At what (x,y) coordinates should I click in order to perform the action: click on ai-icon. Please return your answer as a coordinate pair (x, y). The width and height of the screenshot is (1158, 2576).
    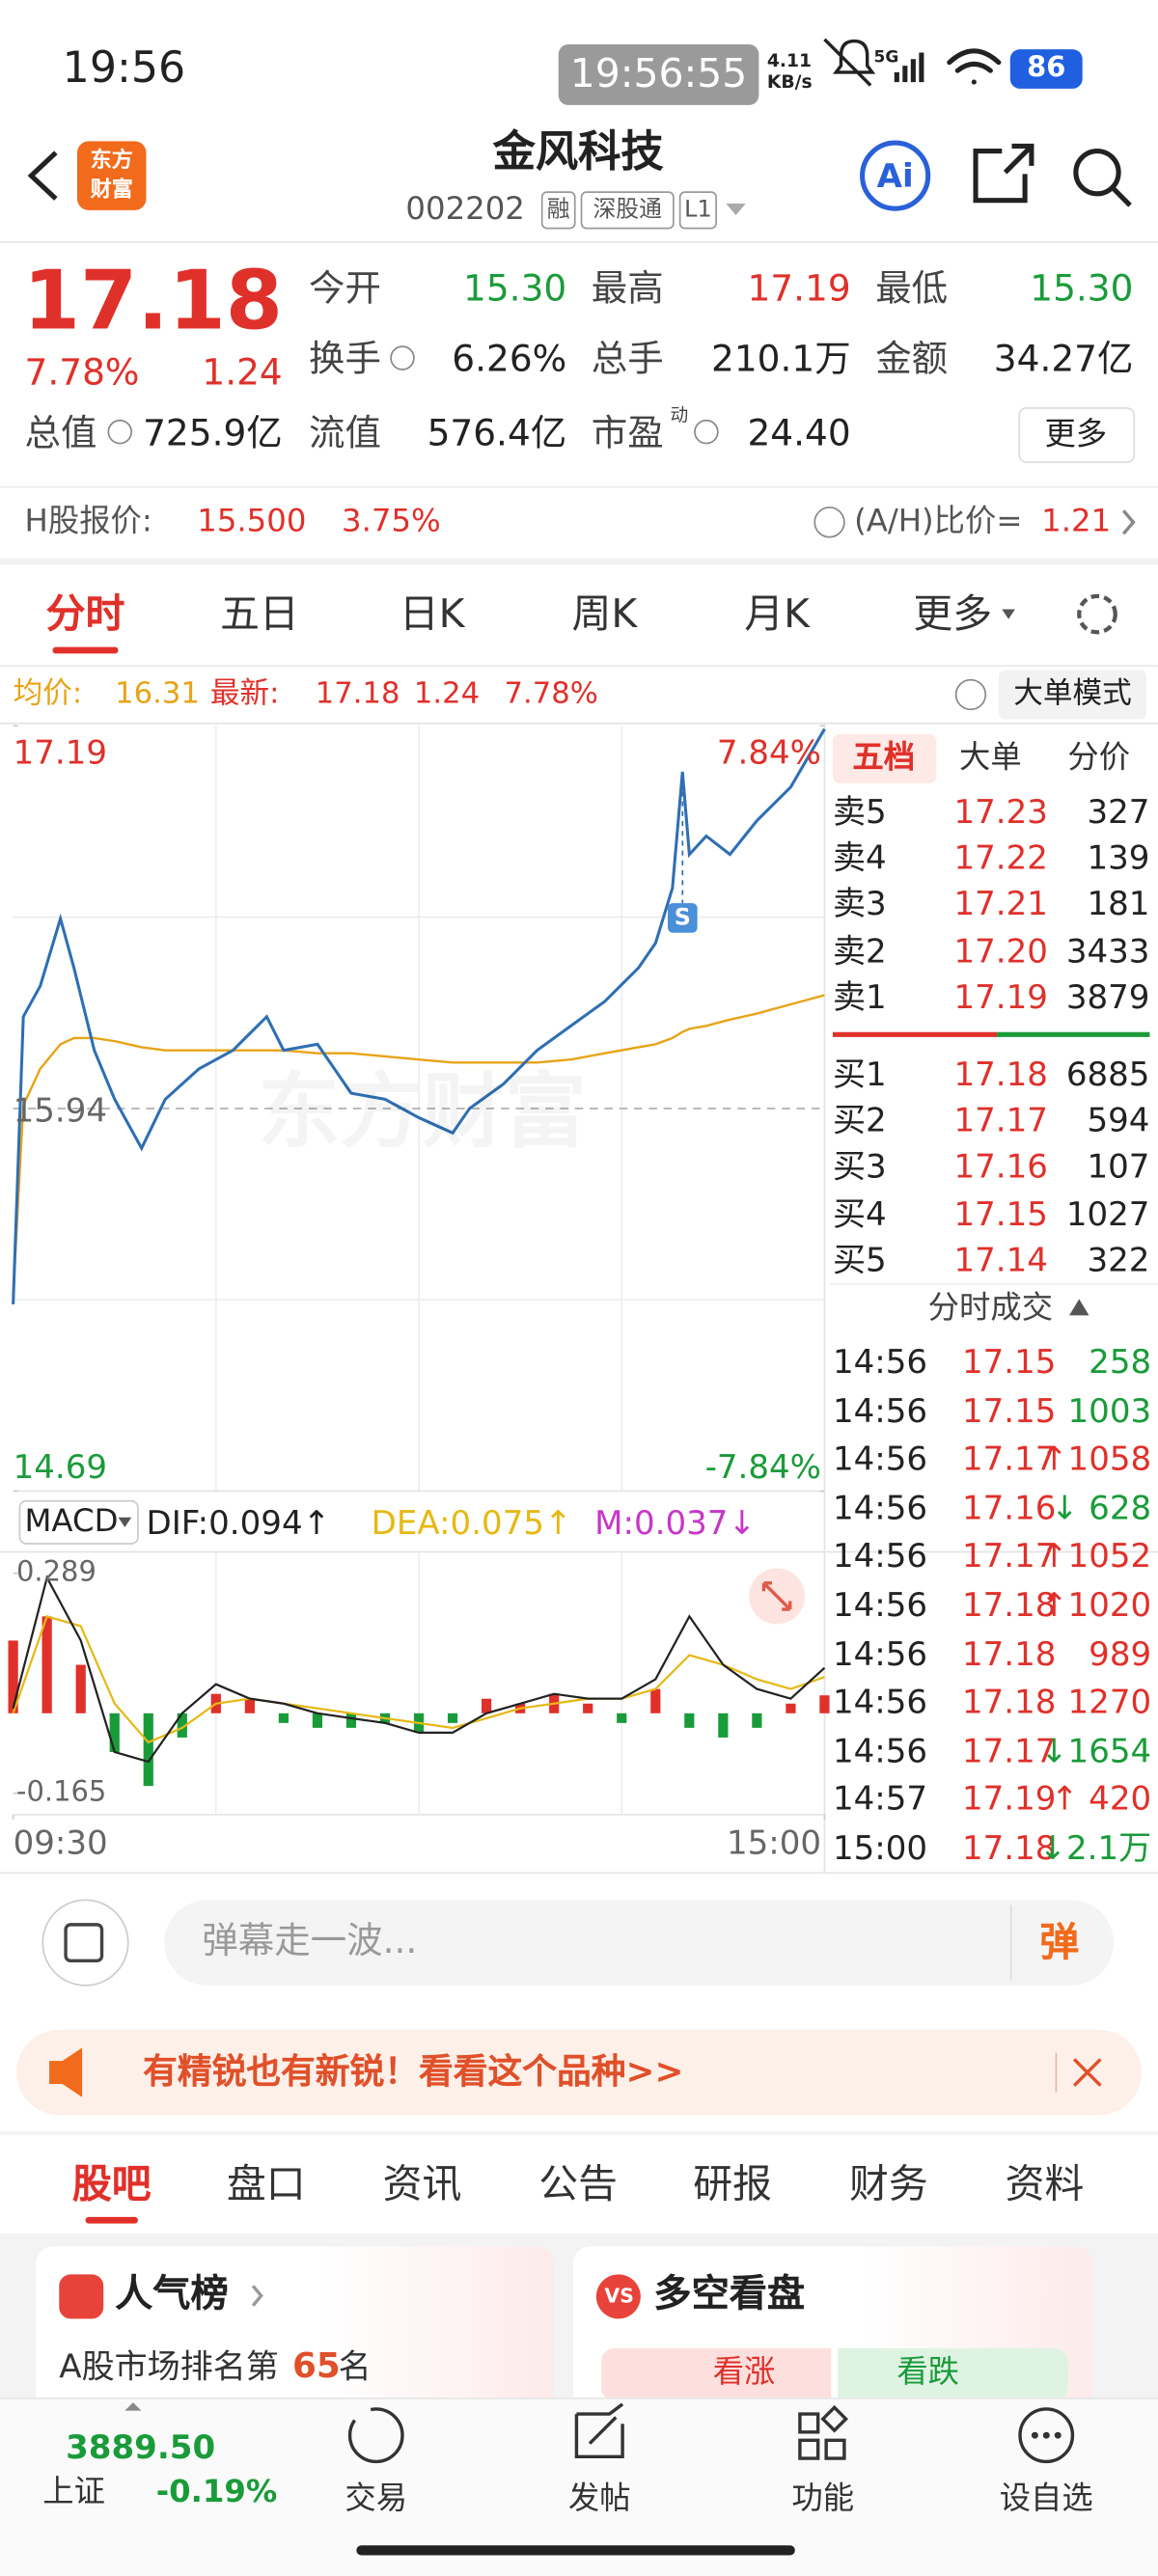
    Looking at the image, I should click on (895, 176).